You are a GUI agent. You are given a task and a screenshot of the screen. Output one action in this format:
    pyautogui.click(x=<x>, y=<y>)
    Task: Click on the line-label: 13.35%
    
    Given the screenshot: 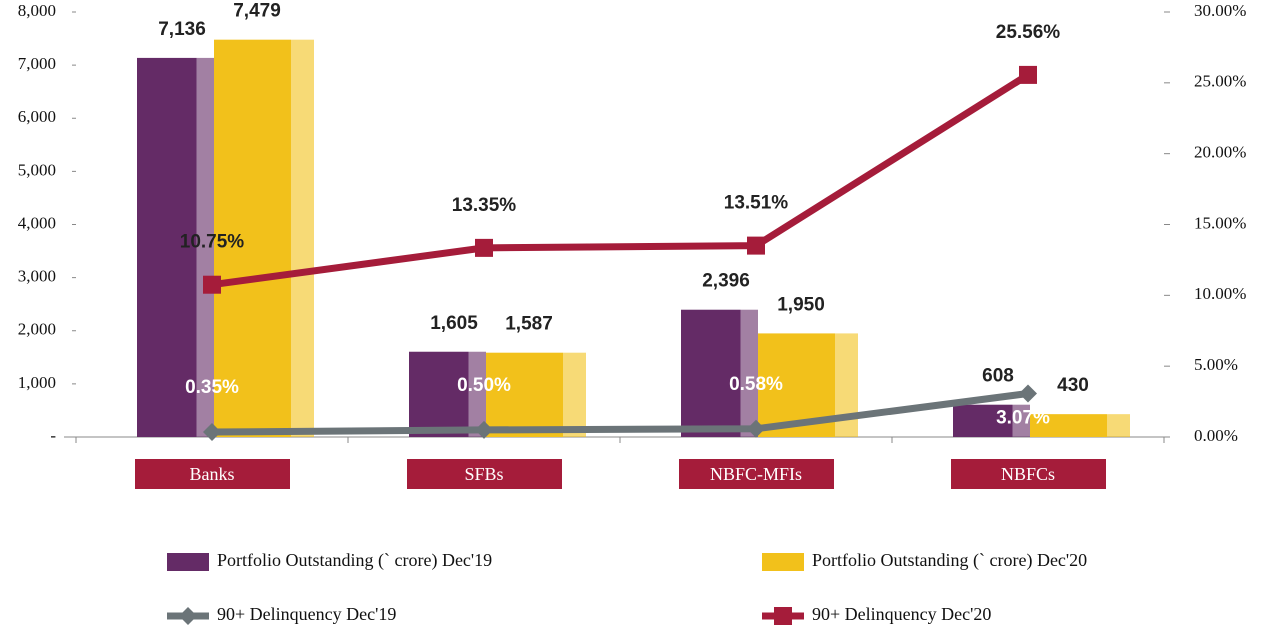 What is the action you would take?
    pyautogui.click(x=484, y=205)
    